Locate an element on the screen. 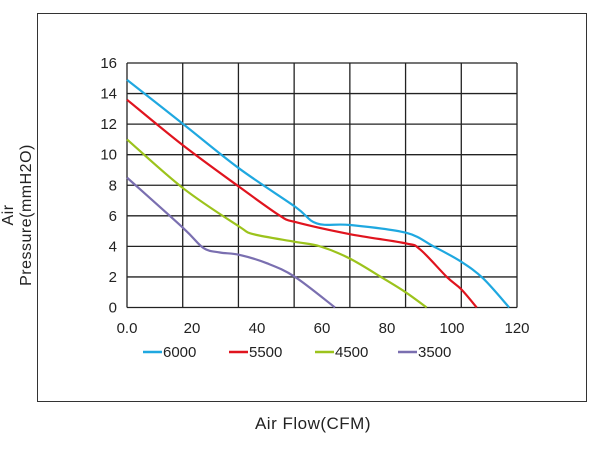 This screenshot has height=450, width=600. x-tick-label: 60 is located at coordinates (322, 328).